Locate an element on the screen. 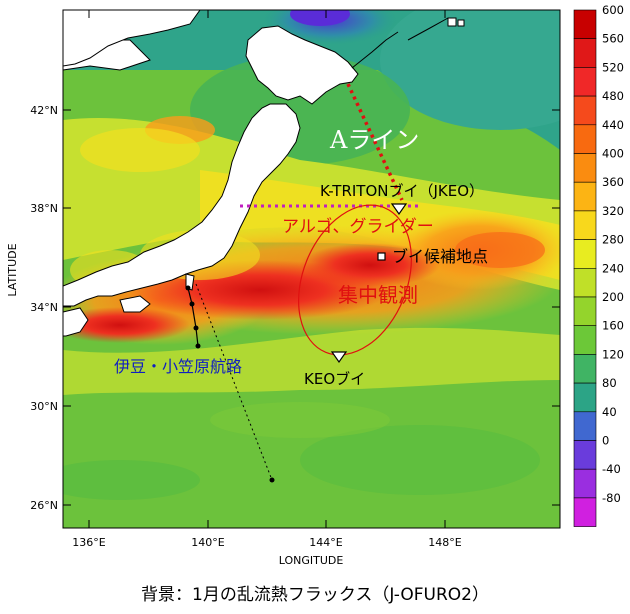 Image resolution: width=630 pixels, height=614 pixels. lon-tick-136: 136°E is located at coordinates (88, 542).